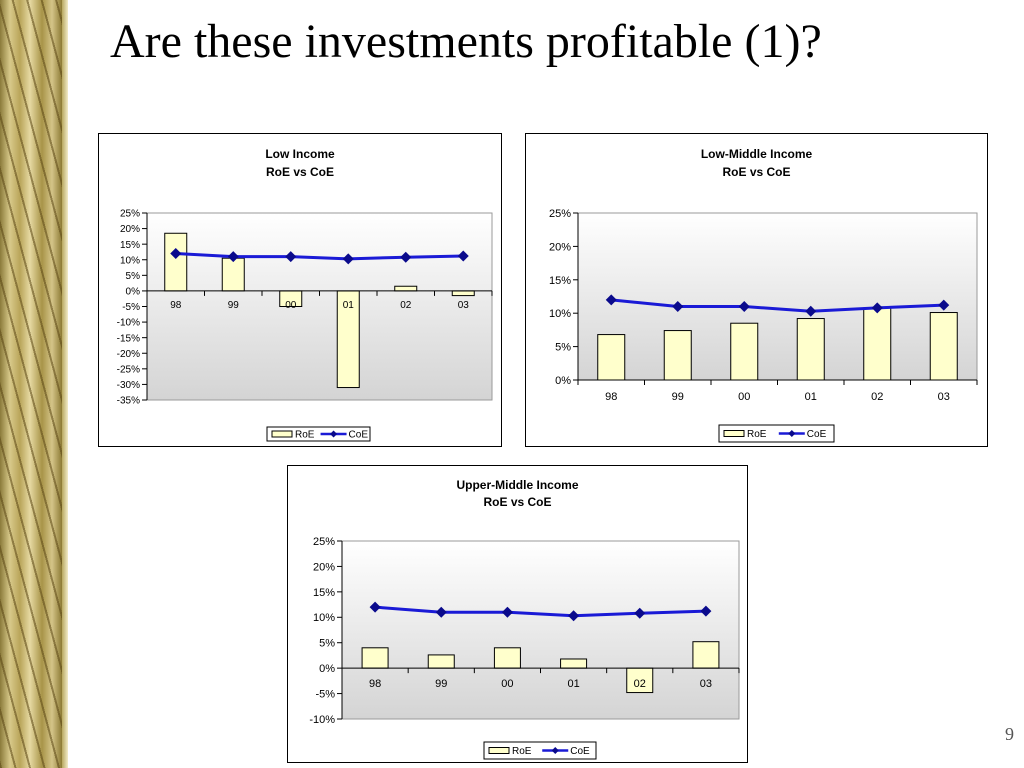 The height and width of the screenshot is (768, 1024). Describe the element at coordinates (128, 401) in the screenshot. I see `y-tick-label: -35%` at that location.